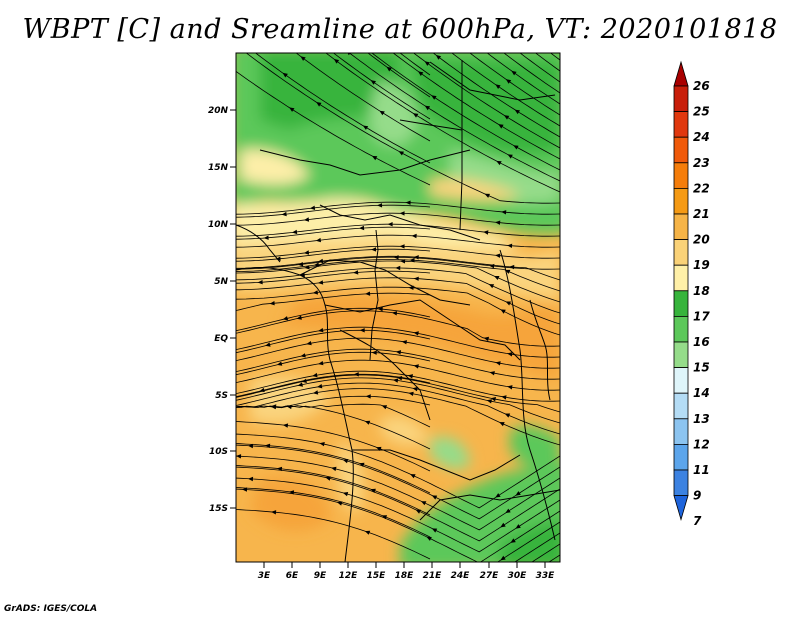 Image resolution: width=800 pixels, height=618 pixels. What do you see at coordinates (218, 225) in the screenshot?
I see `lat-tick-label: 10N` at bounding box center [218, 225].